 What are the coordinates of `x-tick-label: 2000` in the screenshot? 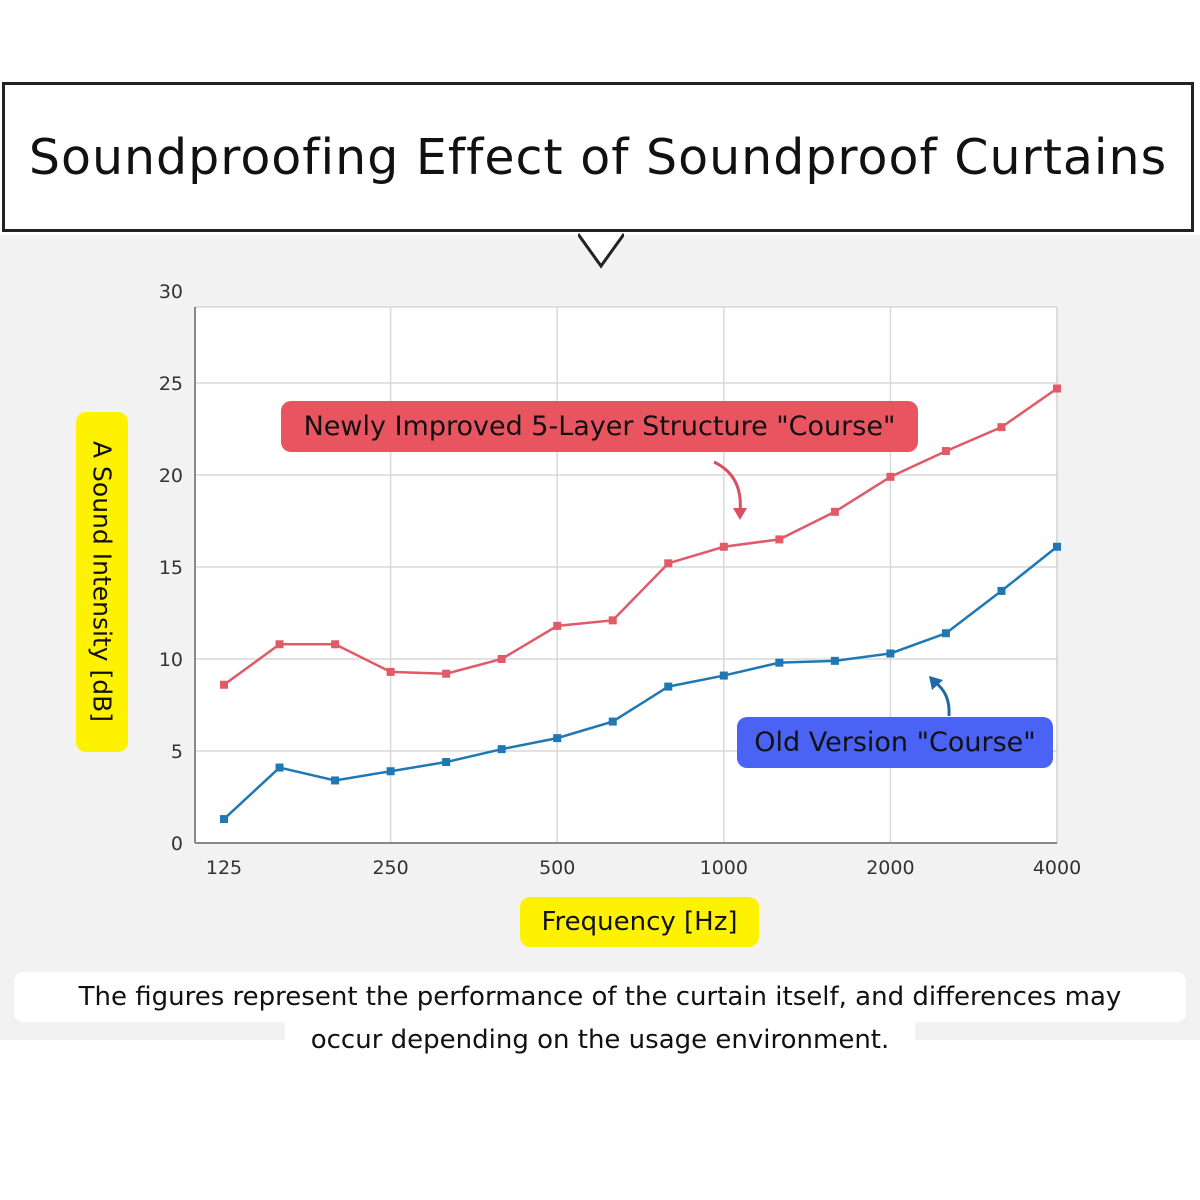 It's located at (890, 868).